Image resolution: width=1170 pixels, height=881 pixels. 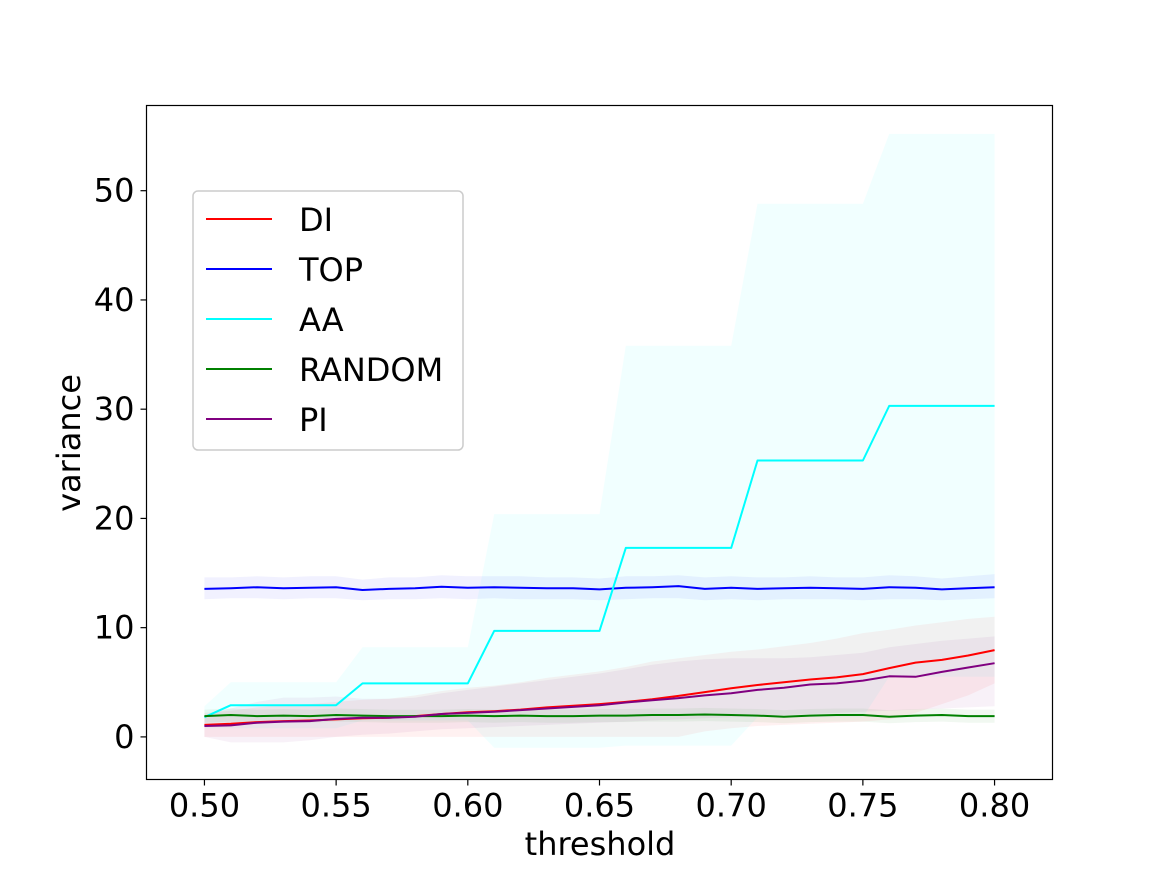 What do you see at coordinates (599, 715) in the screenshot?
I see `random-line` at bounding box center [599, 715].